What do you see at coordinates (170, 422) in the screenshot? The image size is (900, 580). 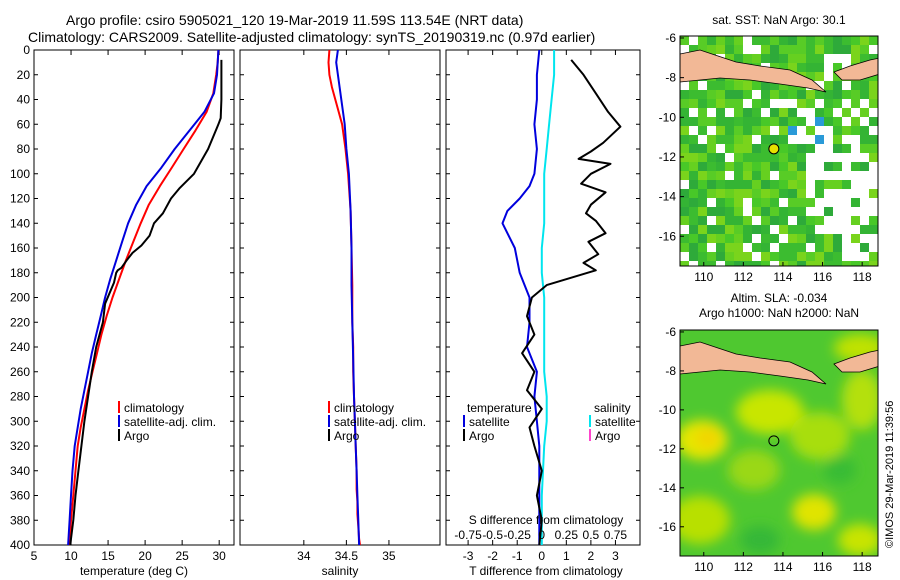 I see `legend-satellite-adj: satellite-adj. clim.` at bounding box center [170, 422].